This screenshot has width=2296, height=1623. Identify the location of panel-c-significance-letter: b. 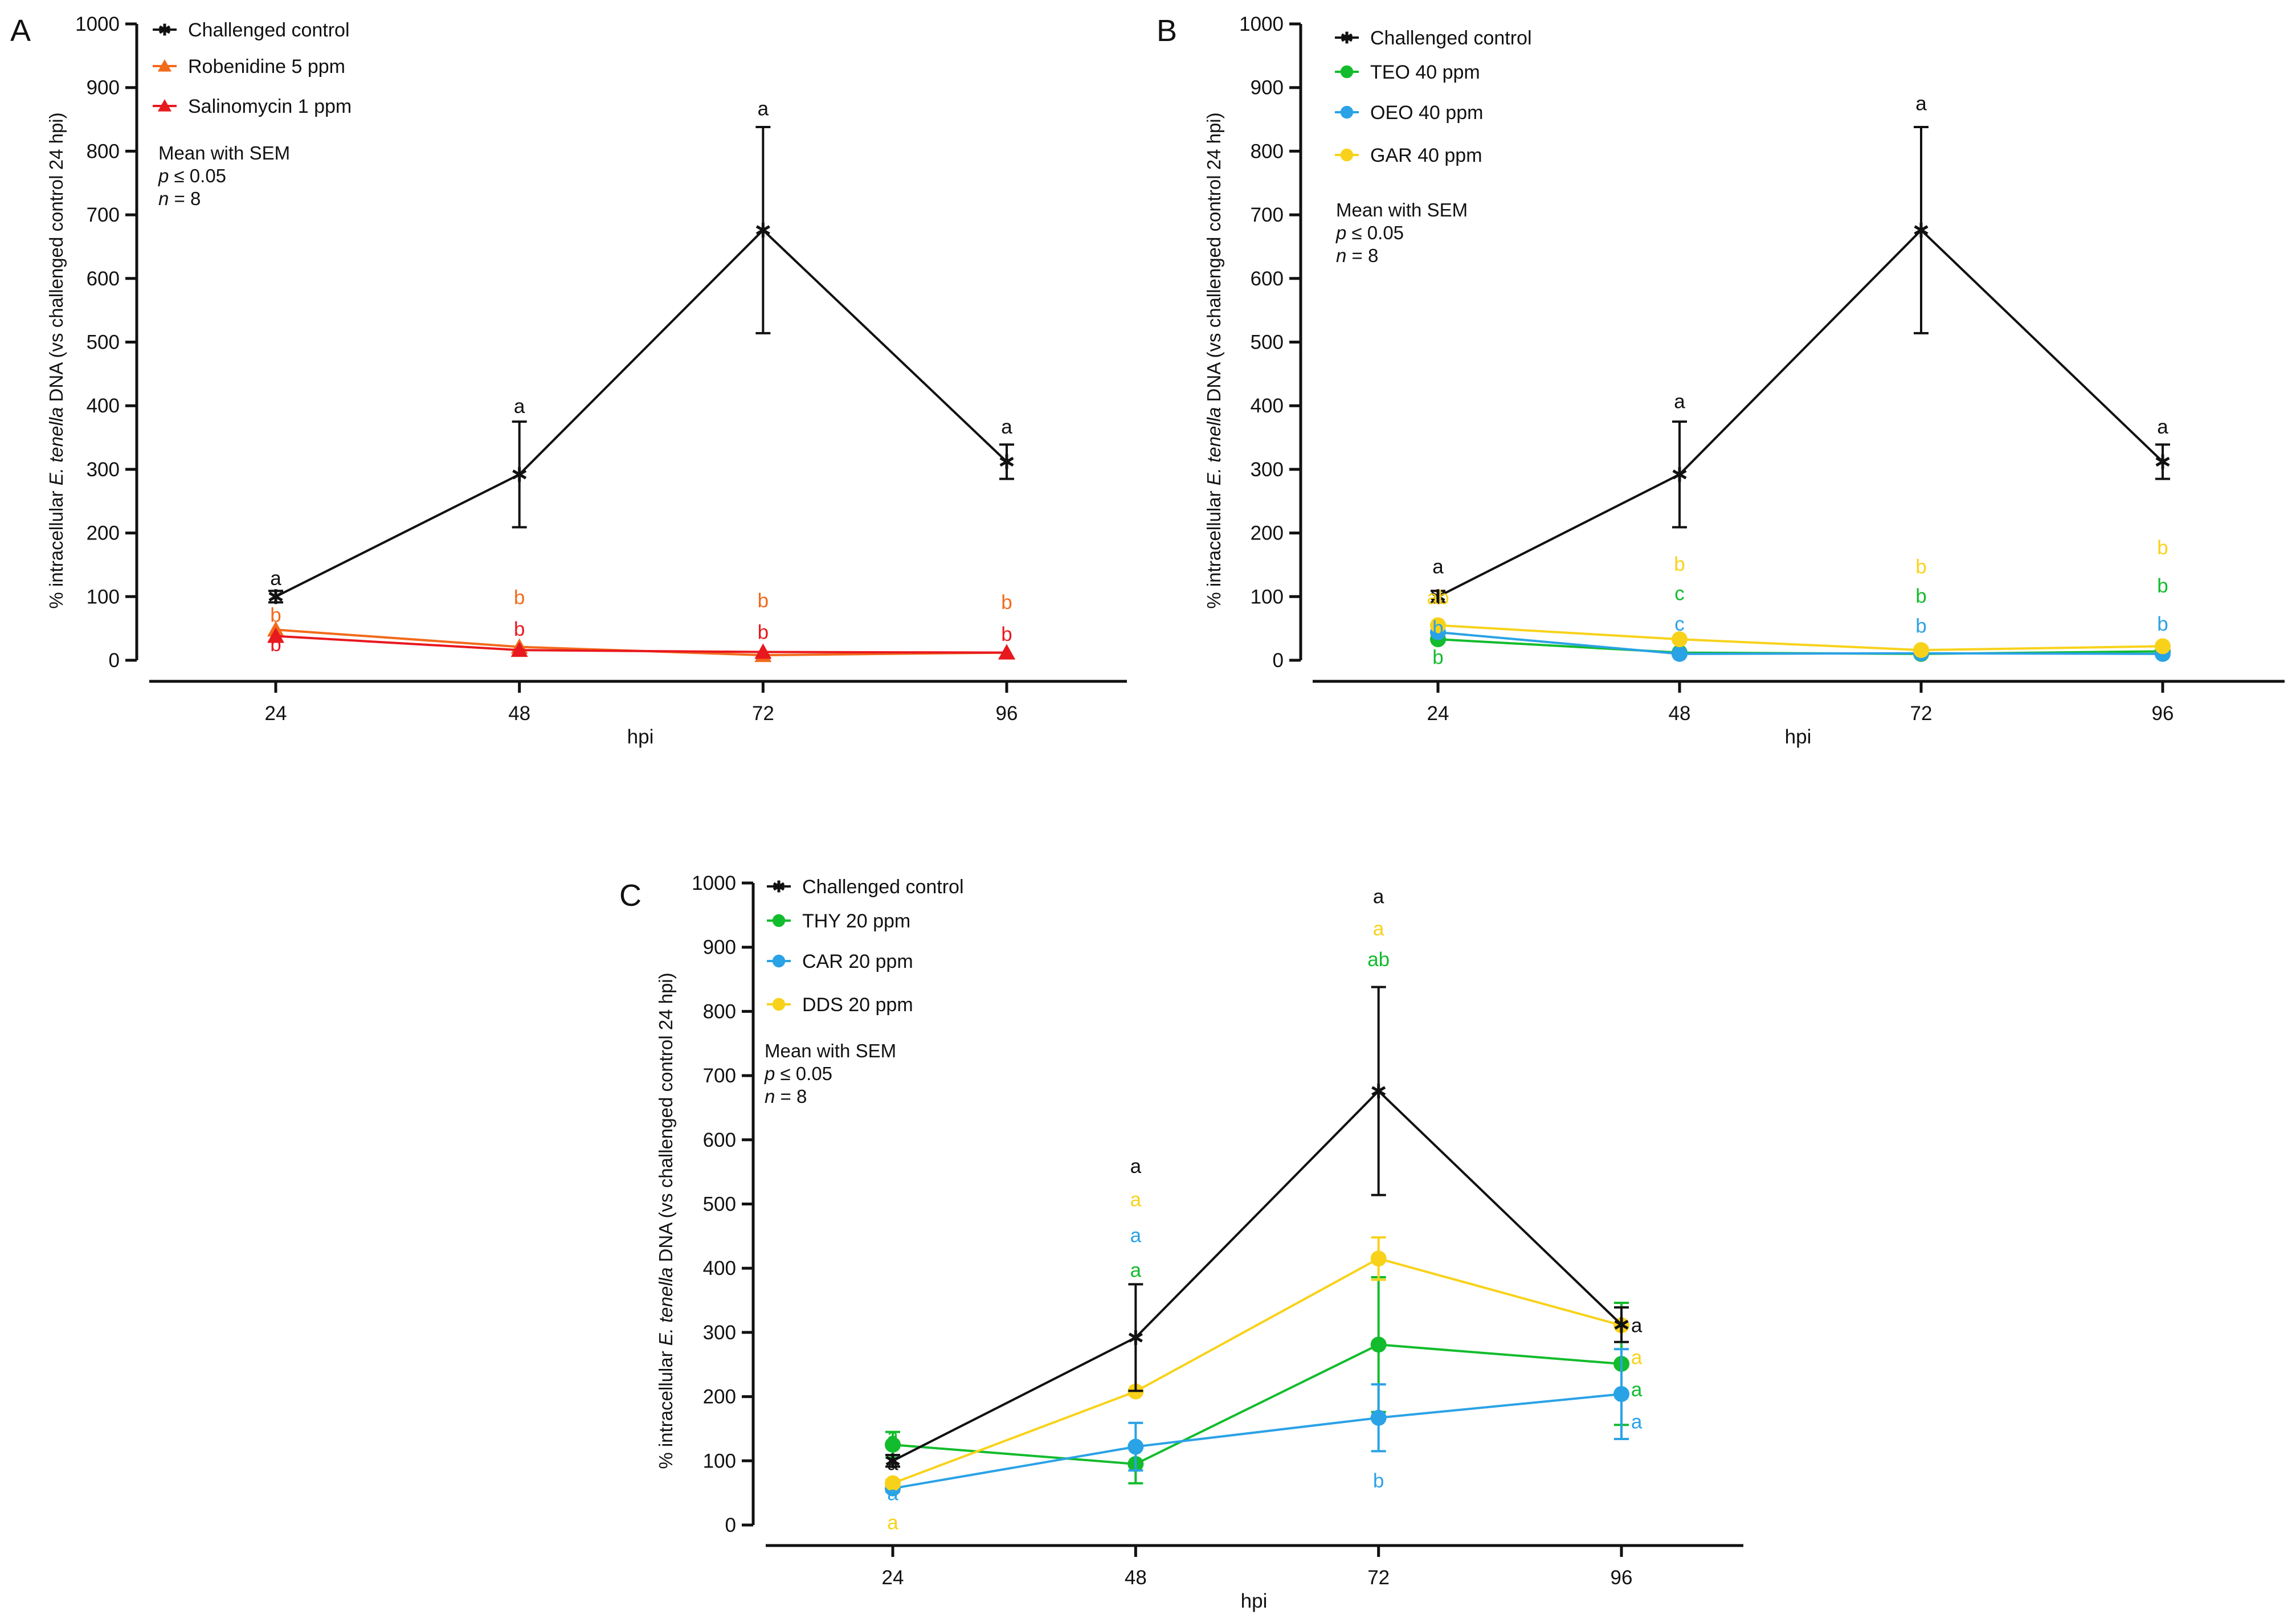
(1378, 1481).